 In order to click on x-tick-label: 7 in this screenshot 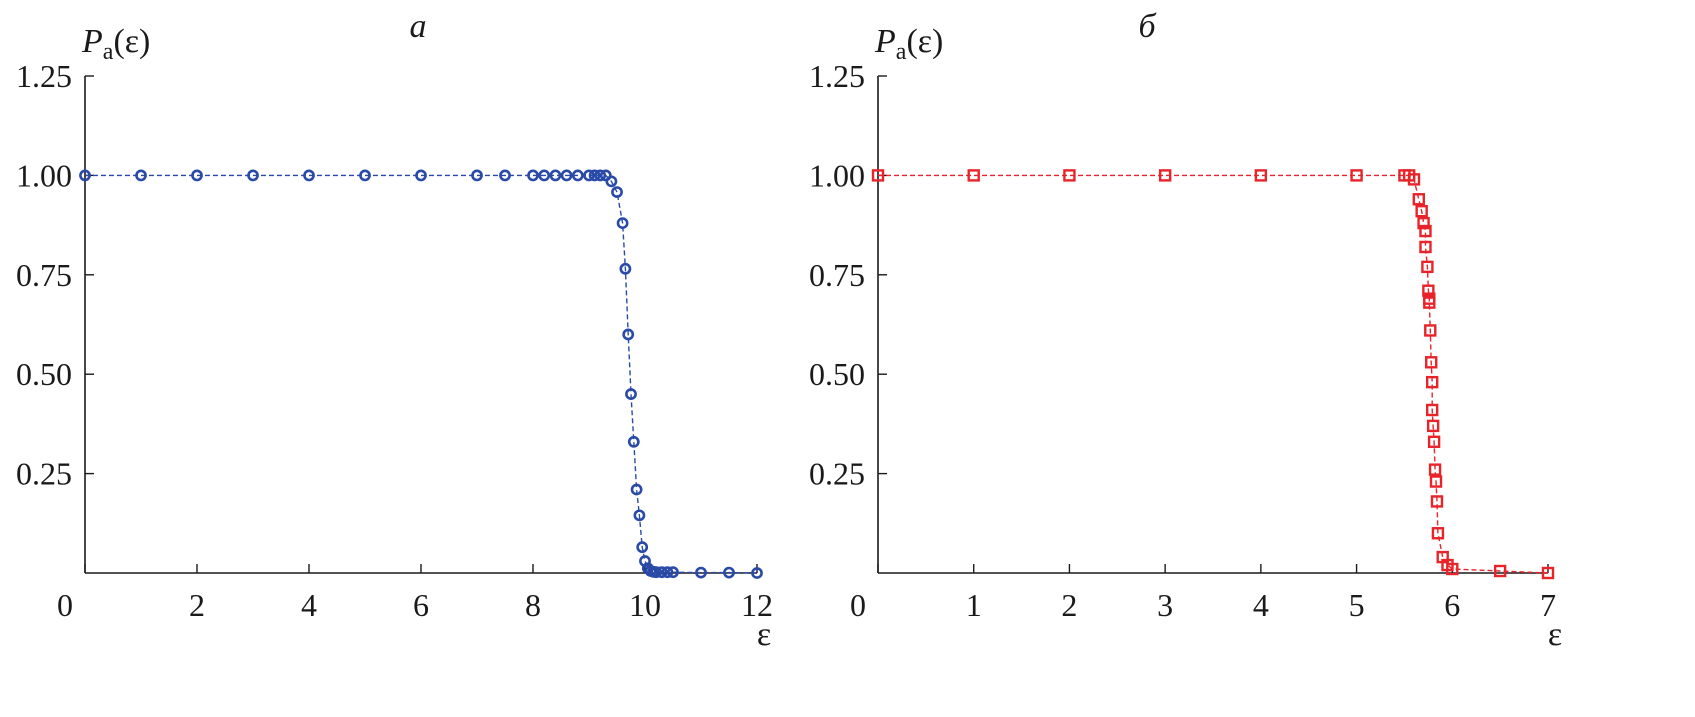, I will do `click(1548, 605)`.